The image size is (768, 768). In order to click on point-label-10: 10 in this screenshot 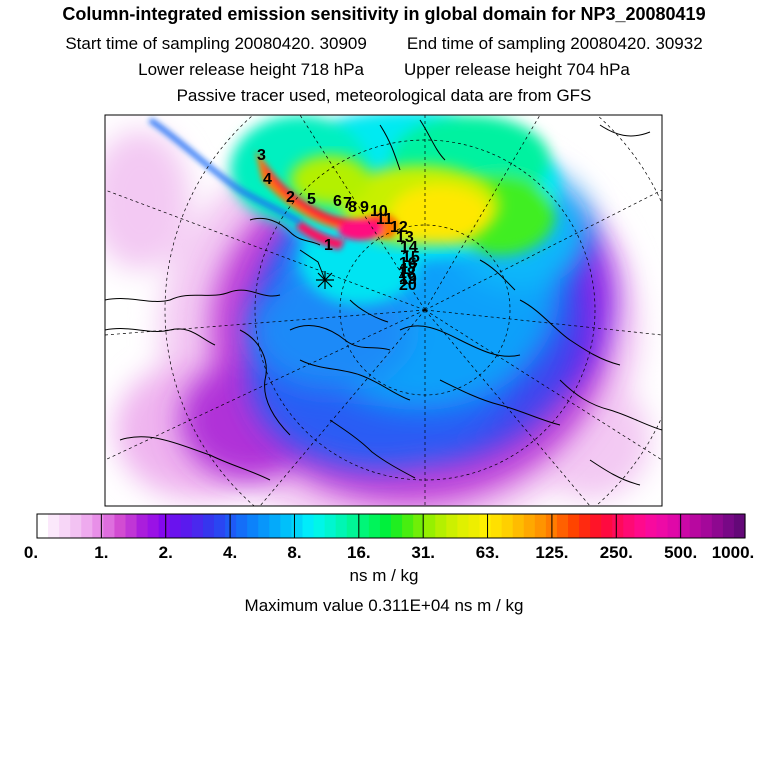, I will do `click(379, 211)`.